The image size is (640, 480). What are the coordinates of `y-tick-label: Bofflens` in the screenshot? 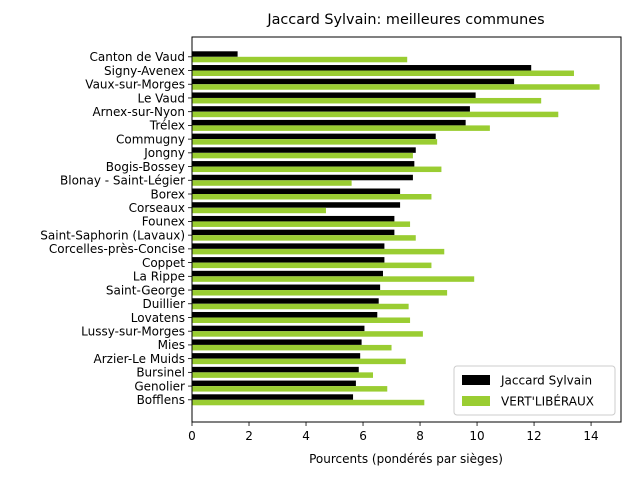 It's located at (161, 400).